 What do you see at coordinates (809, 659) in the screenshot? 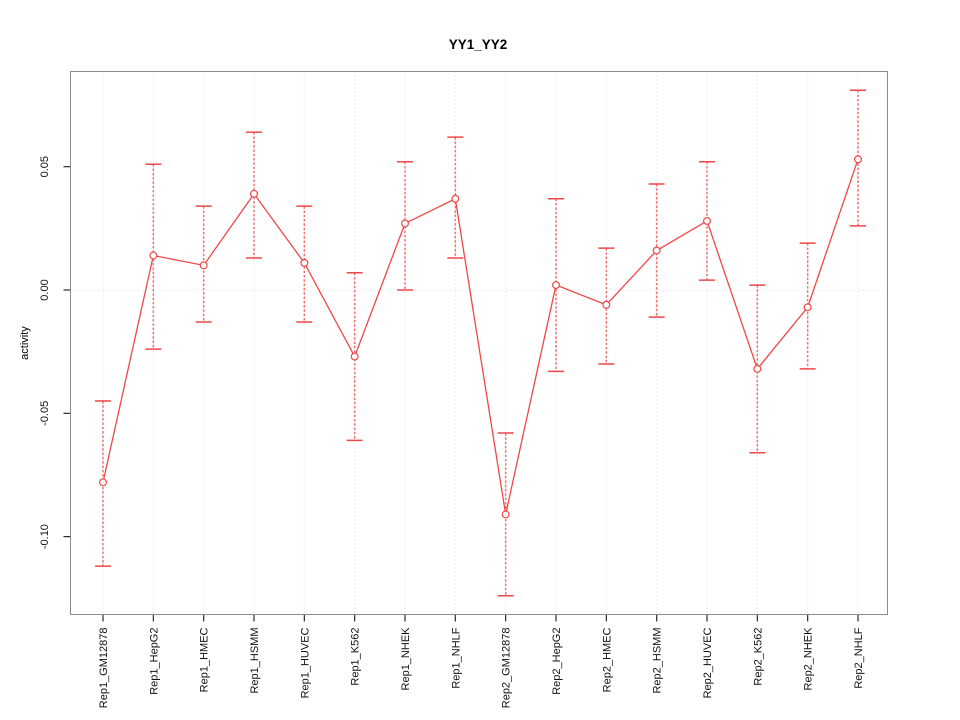
I see `x-tick-label: Rep2_NHEK` at bounding box center [809, 659].